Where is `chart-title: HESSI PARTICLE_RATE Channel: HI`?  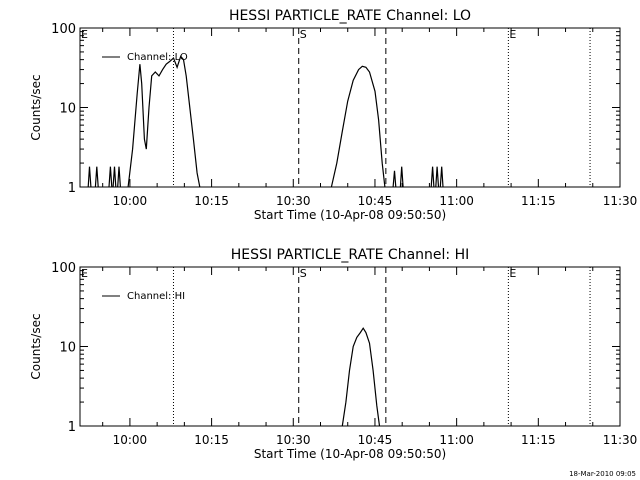
chart-title: HESSI PARTICLE_RATE Channel: HI is located at coordinates (350, 255).